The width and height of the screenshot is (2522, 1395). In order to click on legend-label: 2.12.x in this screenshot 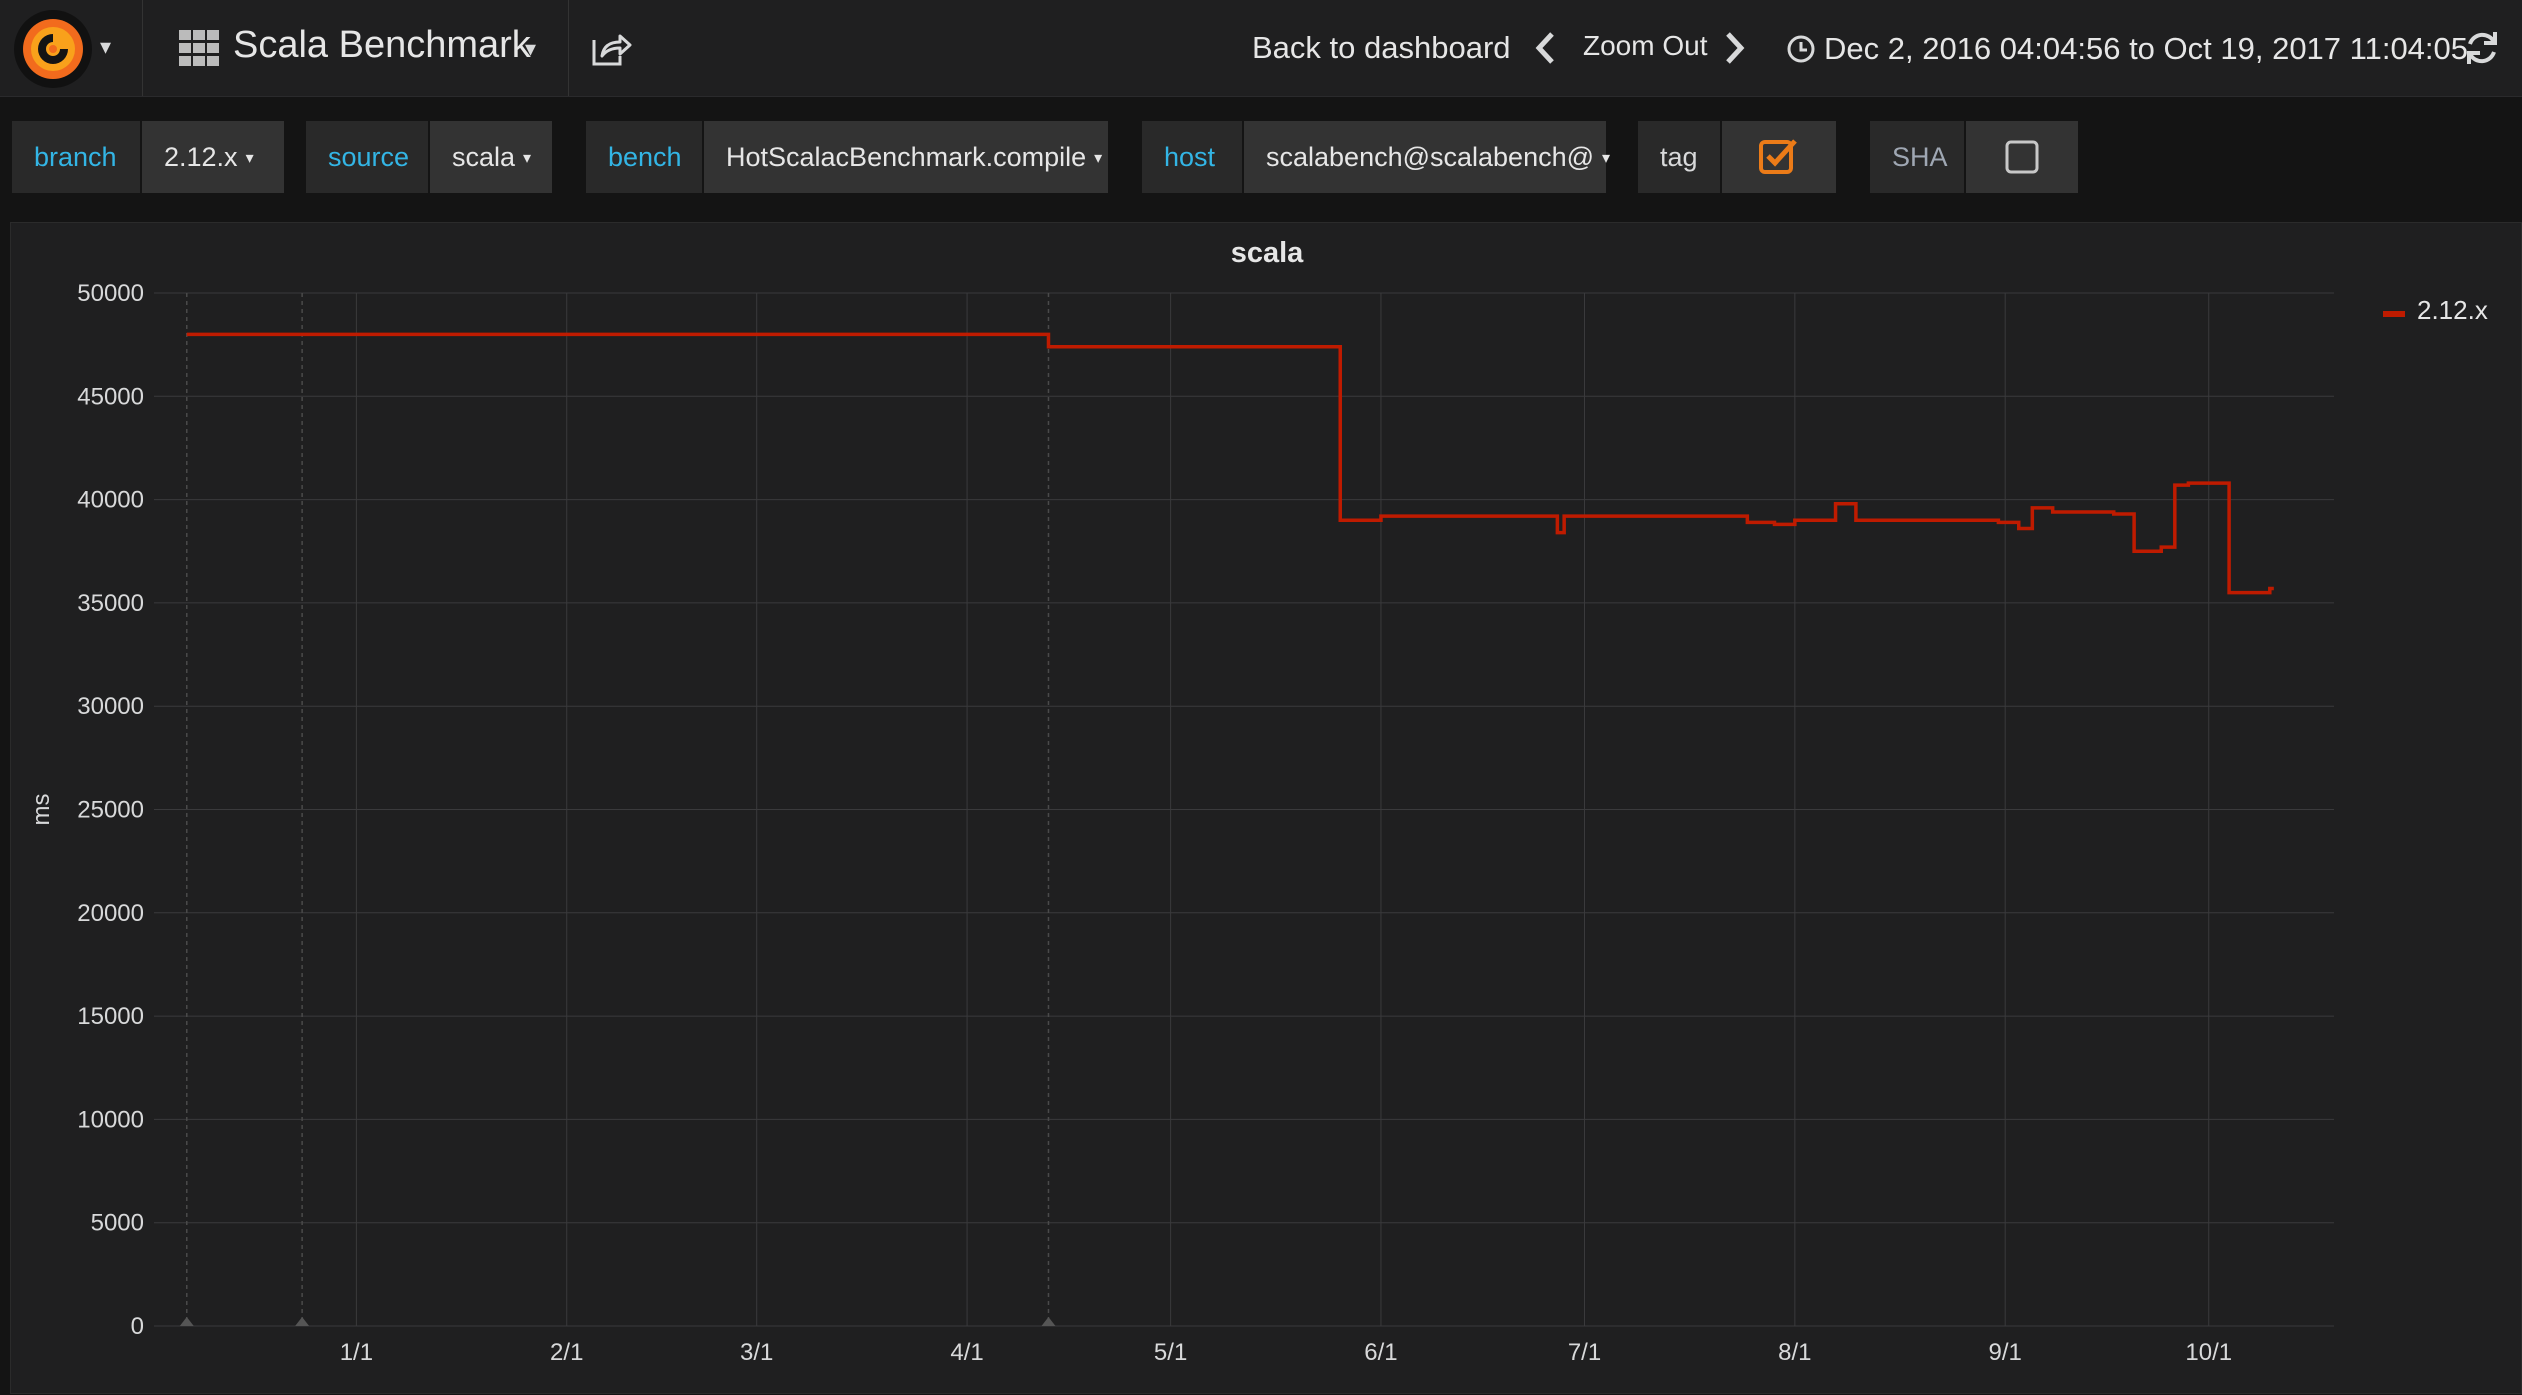, I will do `click(2452, 310)`.